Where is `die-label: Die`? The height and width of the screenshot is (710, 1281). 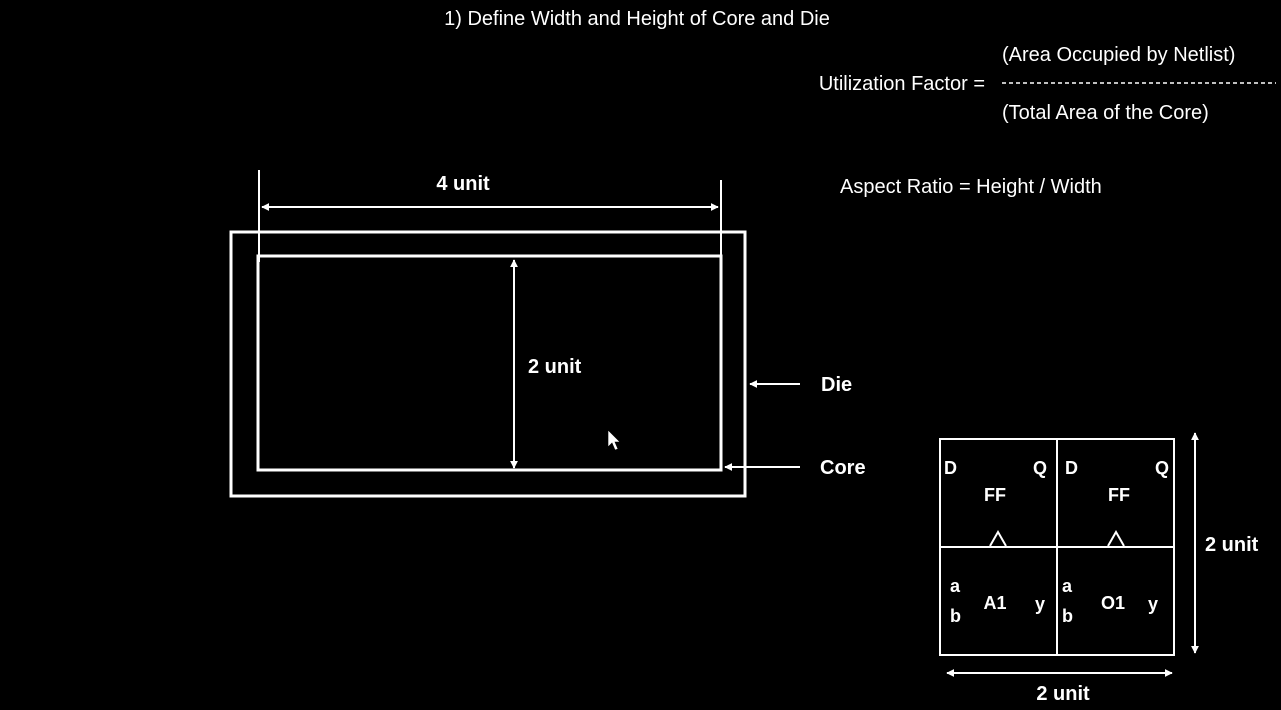
die-label: Die is located at coordinates (836, 385).